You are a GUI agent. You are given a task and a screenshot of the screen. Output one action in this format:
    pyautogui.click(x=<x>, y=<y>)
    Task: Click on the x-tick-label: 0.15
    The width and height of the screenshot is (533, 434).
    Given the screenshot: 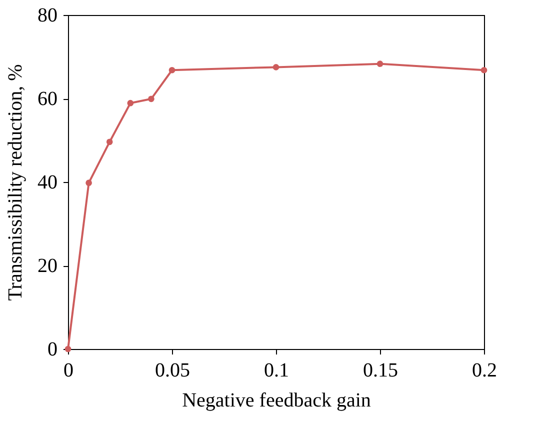 What is the action you would take?
    pyautogui.click(x=380, y=371)
    